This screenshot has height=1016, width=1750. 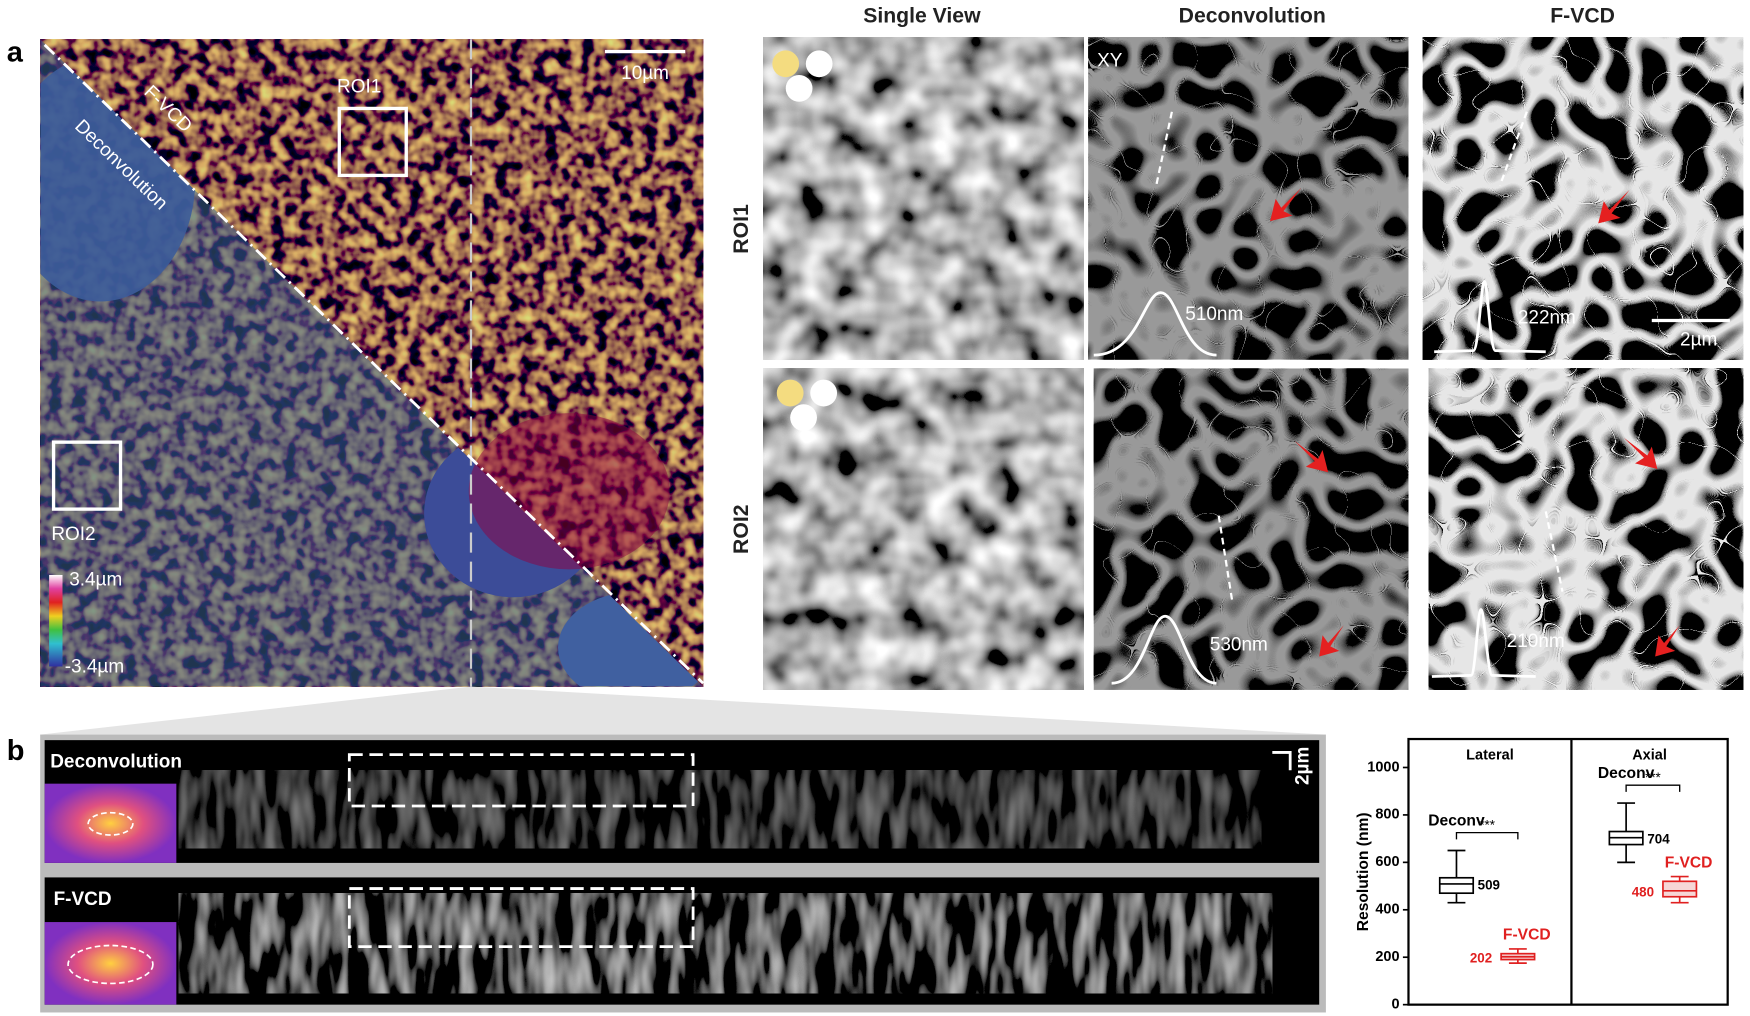 What do you see at coordinates (95, 580) in the screenshot?
I see `colorbar-label: 3.4µm` at bounding box center [95, 580].